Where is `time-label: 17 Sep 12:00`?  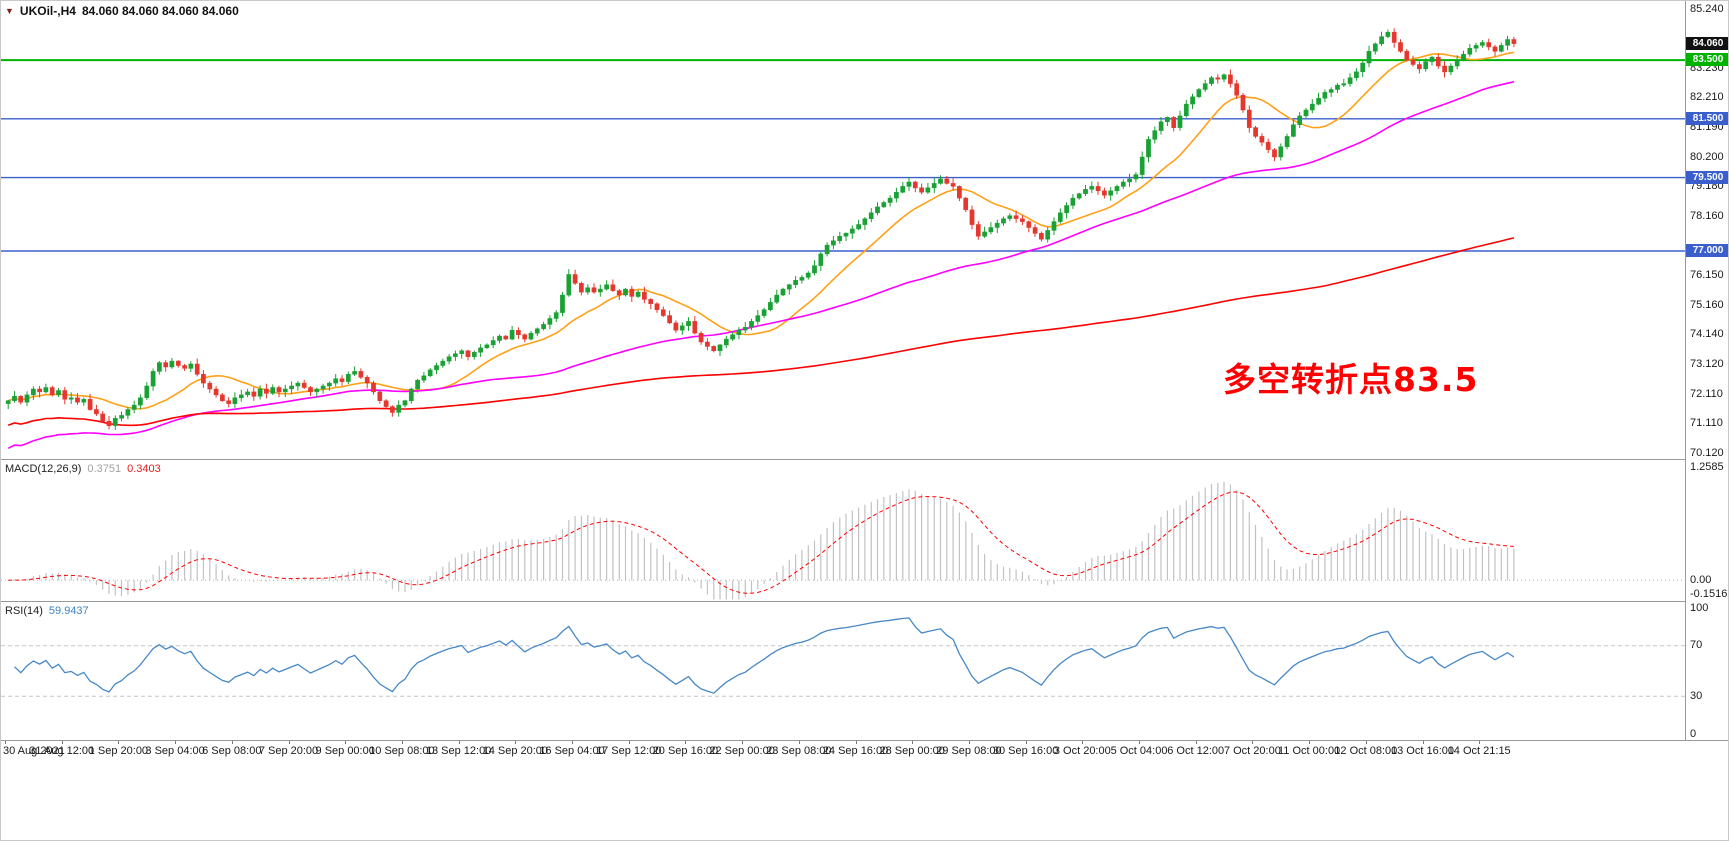 time-label: 17 Sep 12:00 is located at coordinates (628, 751).